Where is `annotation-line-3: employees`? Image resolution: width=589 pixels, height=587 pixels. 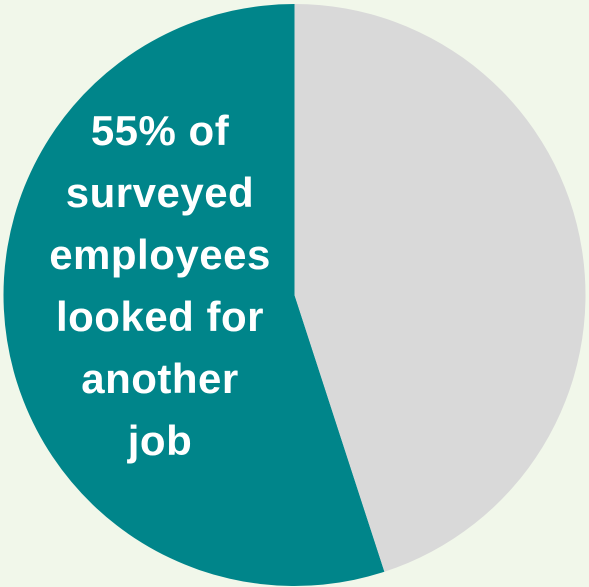
annotation-line-3: employees is located at coordinates (160, 254).